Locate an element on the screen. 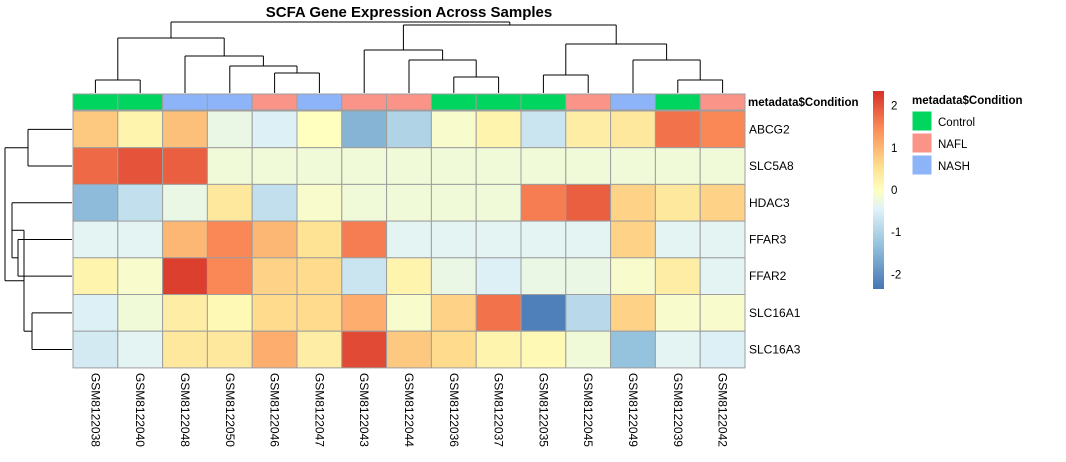 The width and height of the screenshot is (1066, 462). color-scale-tick: -2 is located at coordinates (896, 275).